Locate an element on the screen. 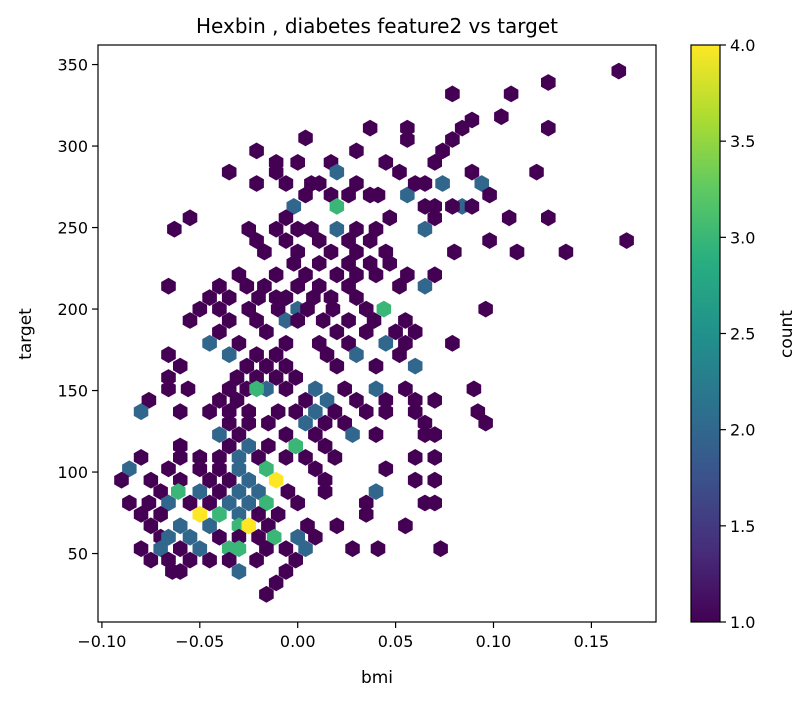 The image size is (810, 705). x-tick-label: −0.10 is located at coordinates (101, 641).